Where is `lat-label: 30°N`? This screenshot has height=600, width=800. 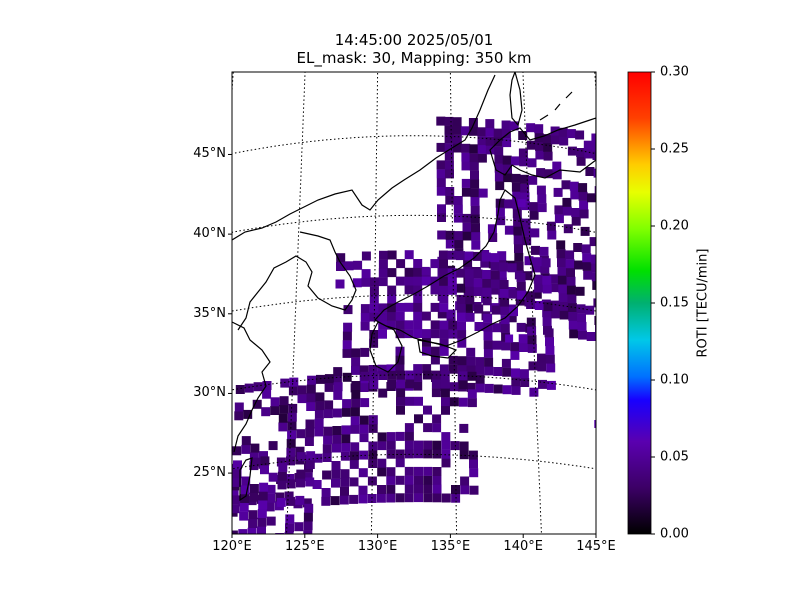 lat-label: 30°N is located at coordinates (209, 393).